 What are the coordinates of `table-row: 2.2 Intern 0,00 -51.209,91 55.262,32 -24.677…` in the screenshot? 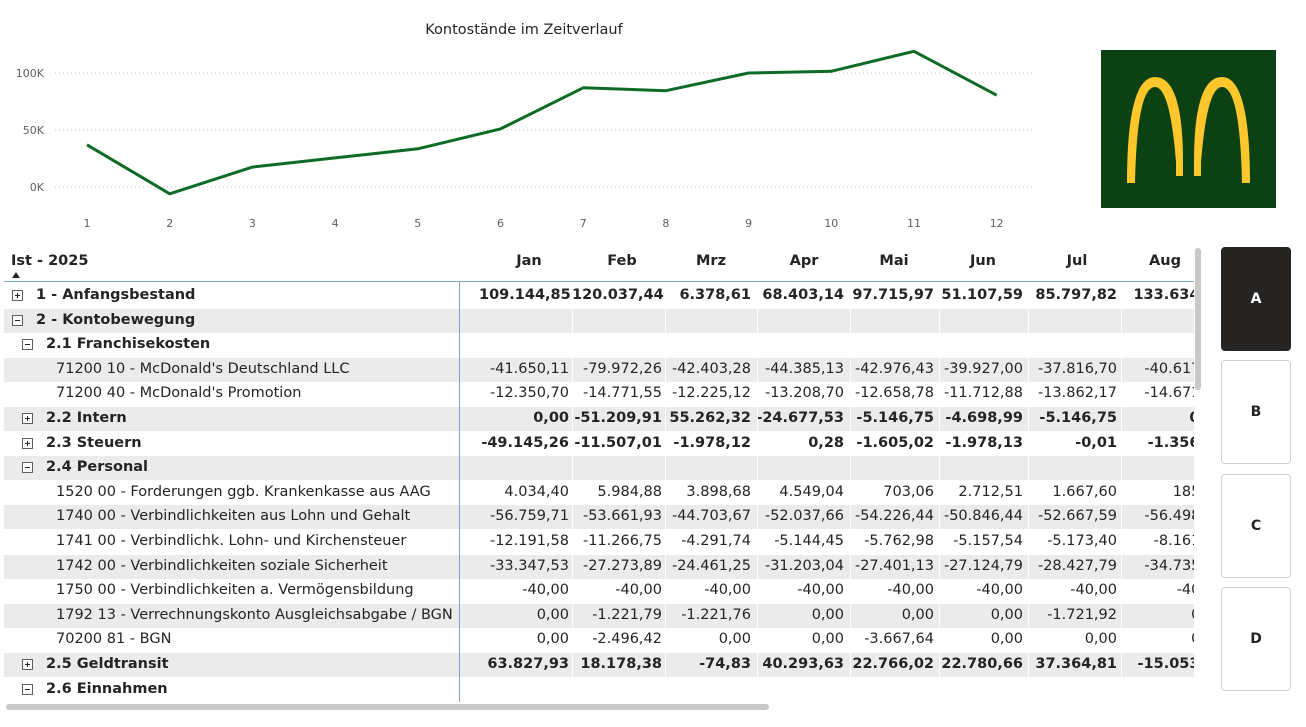 It's located at (599, 419).